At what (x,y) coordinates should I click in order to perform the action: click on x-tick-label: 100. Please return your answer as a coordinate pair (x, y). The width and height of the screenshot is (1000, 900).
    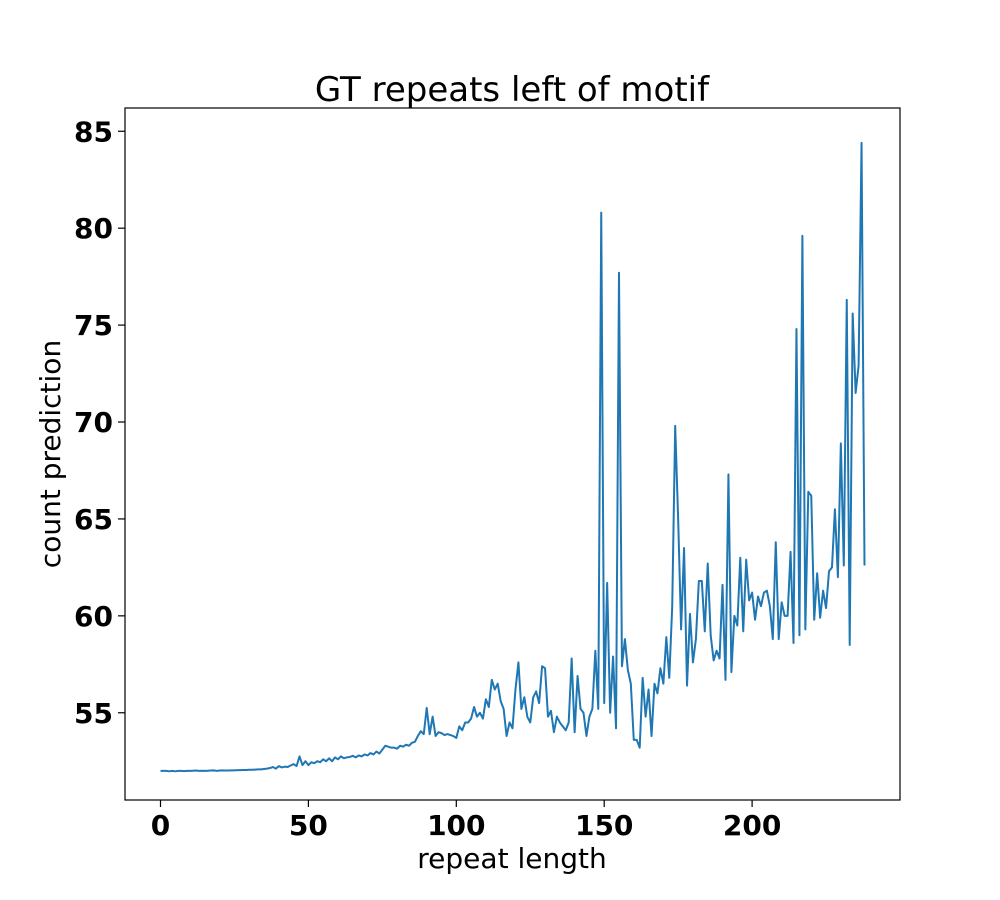
    Looking at the image, I should click on (456, 825).